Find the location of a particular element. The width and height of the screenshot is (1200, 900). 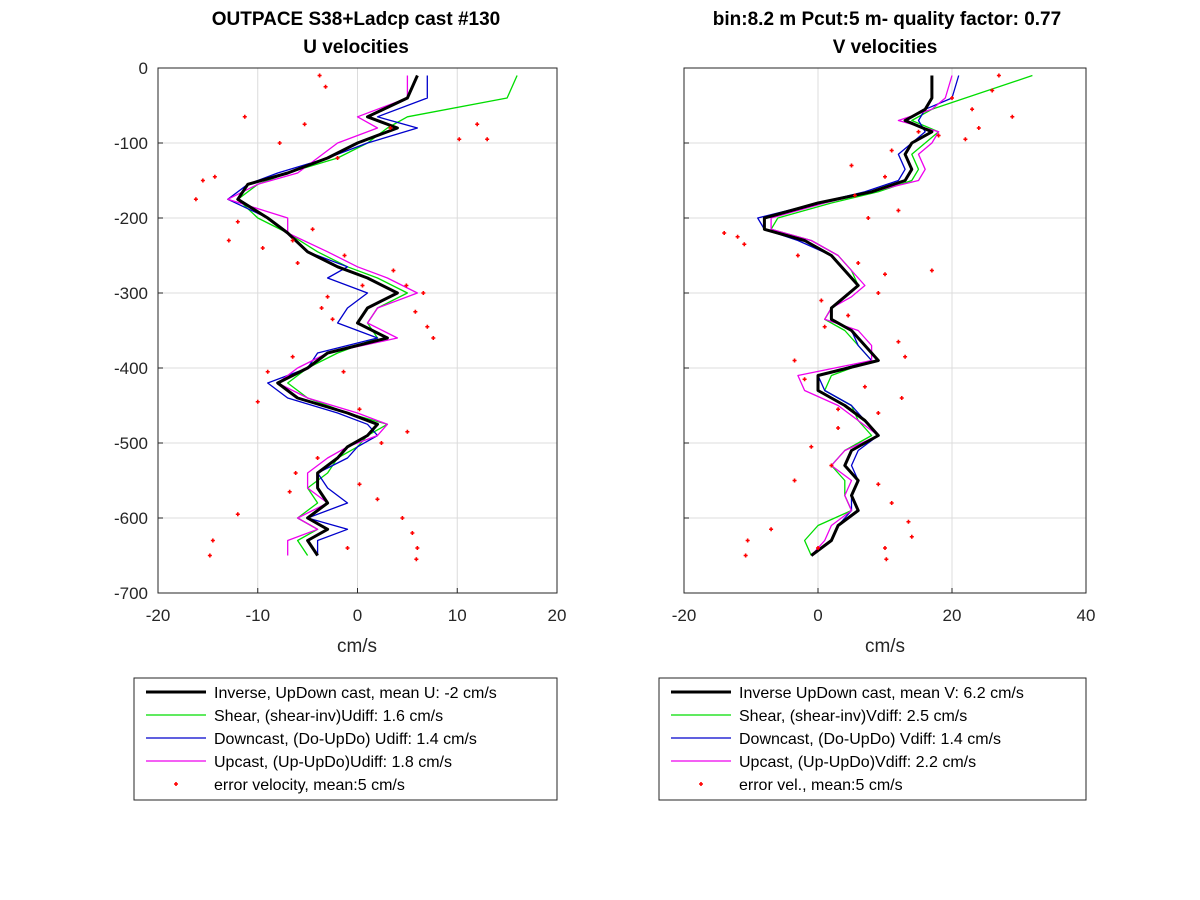

u-y-tick-label: -300 is located at coordinates (131, 293).